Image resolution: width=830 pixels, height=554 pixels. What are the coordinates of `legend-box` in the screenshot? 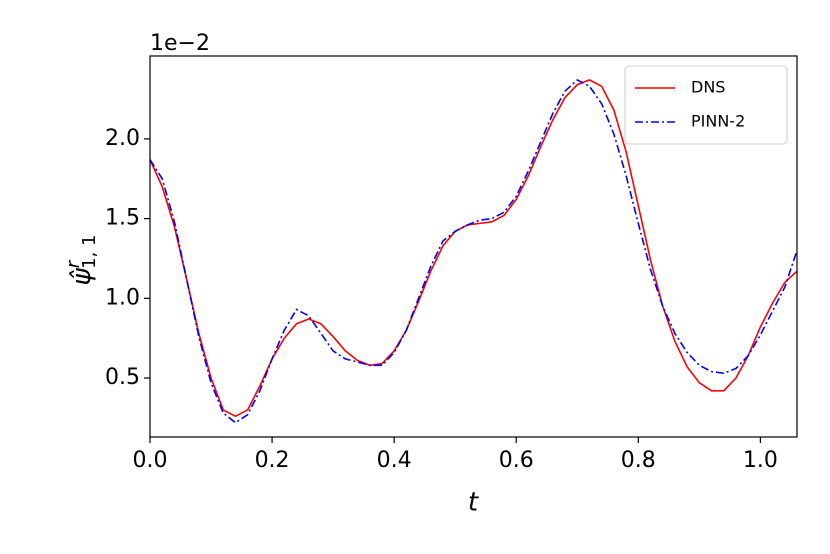 It's located at (706, 105).